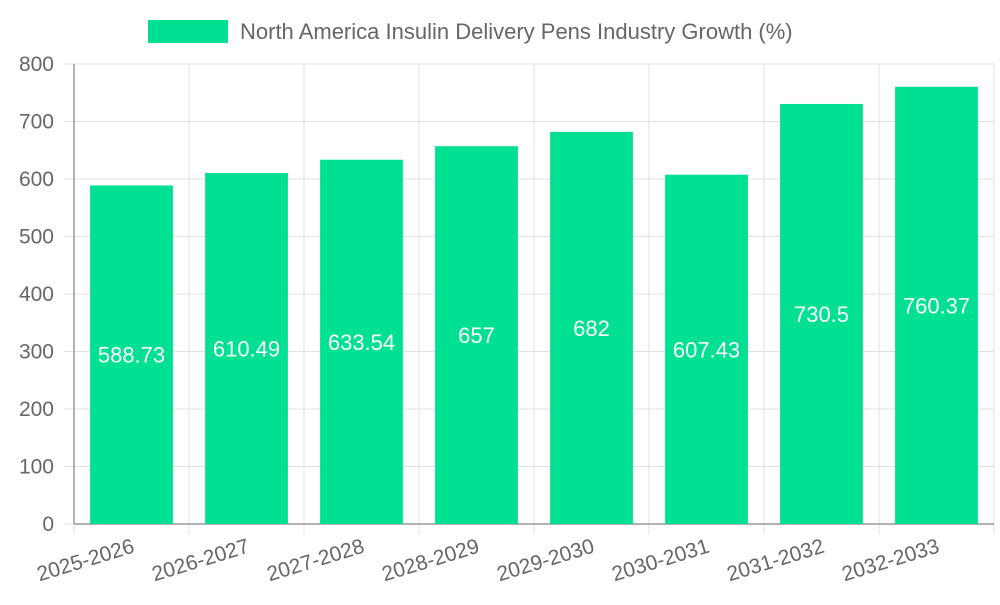 The height and width of the screenshot is (605, 1000). What do you see at coordinates (315, 560) in the screenshot?
I see `x-tick-label: 2027-2028` at bounding box center [315, 560].